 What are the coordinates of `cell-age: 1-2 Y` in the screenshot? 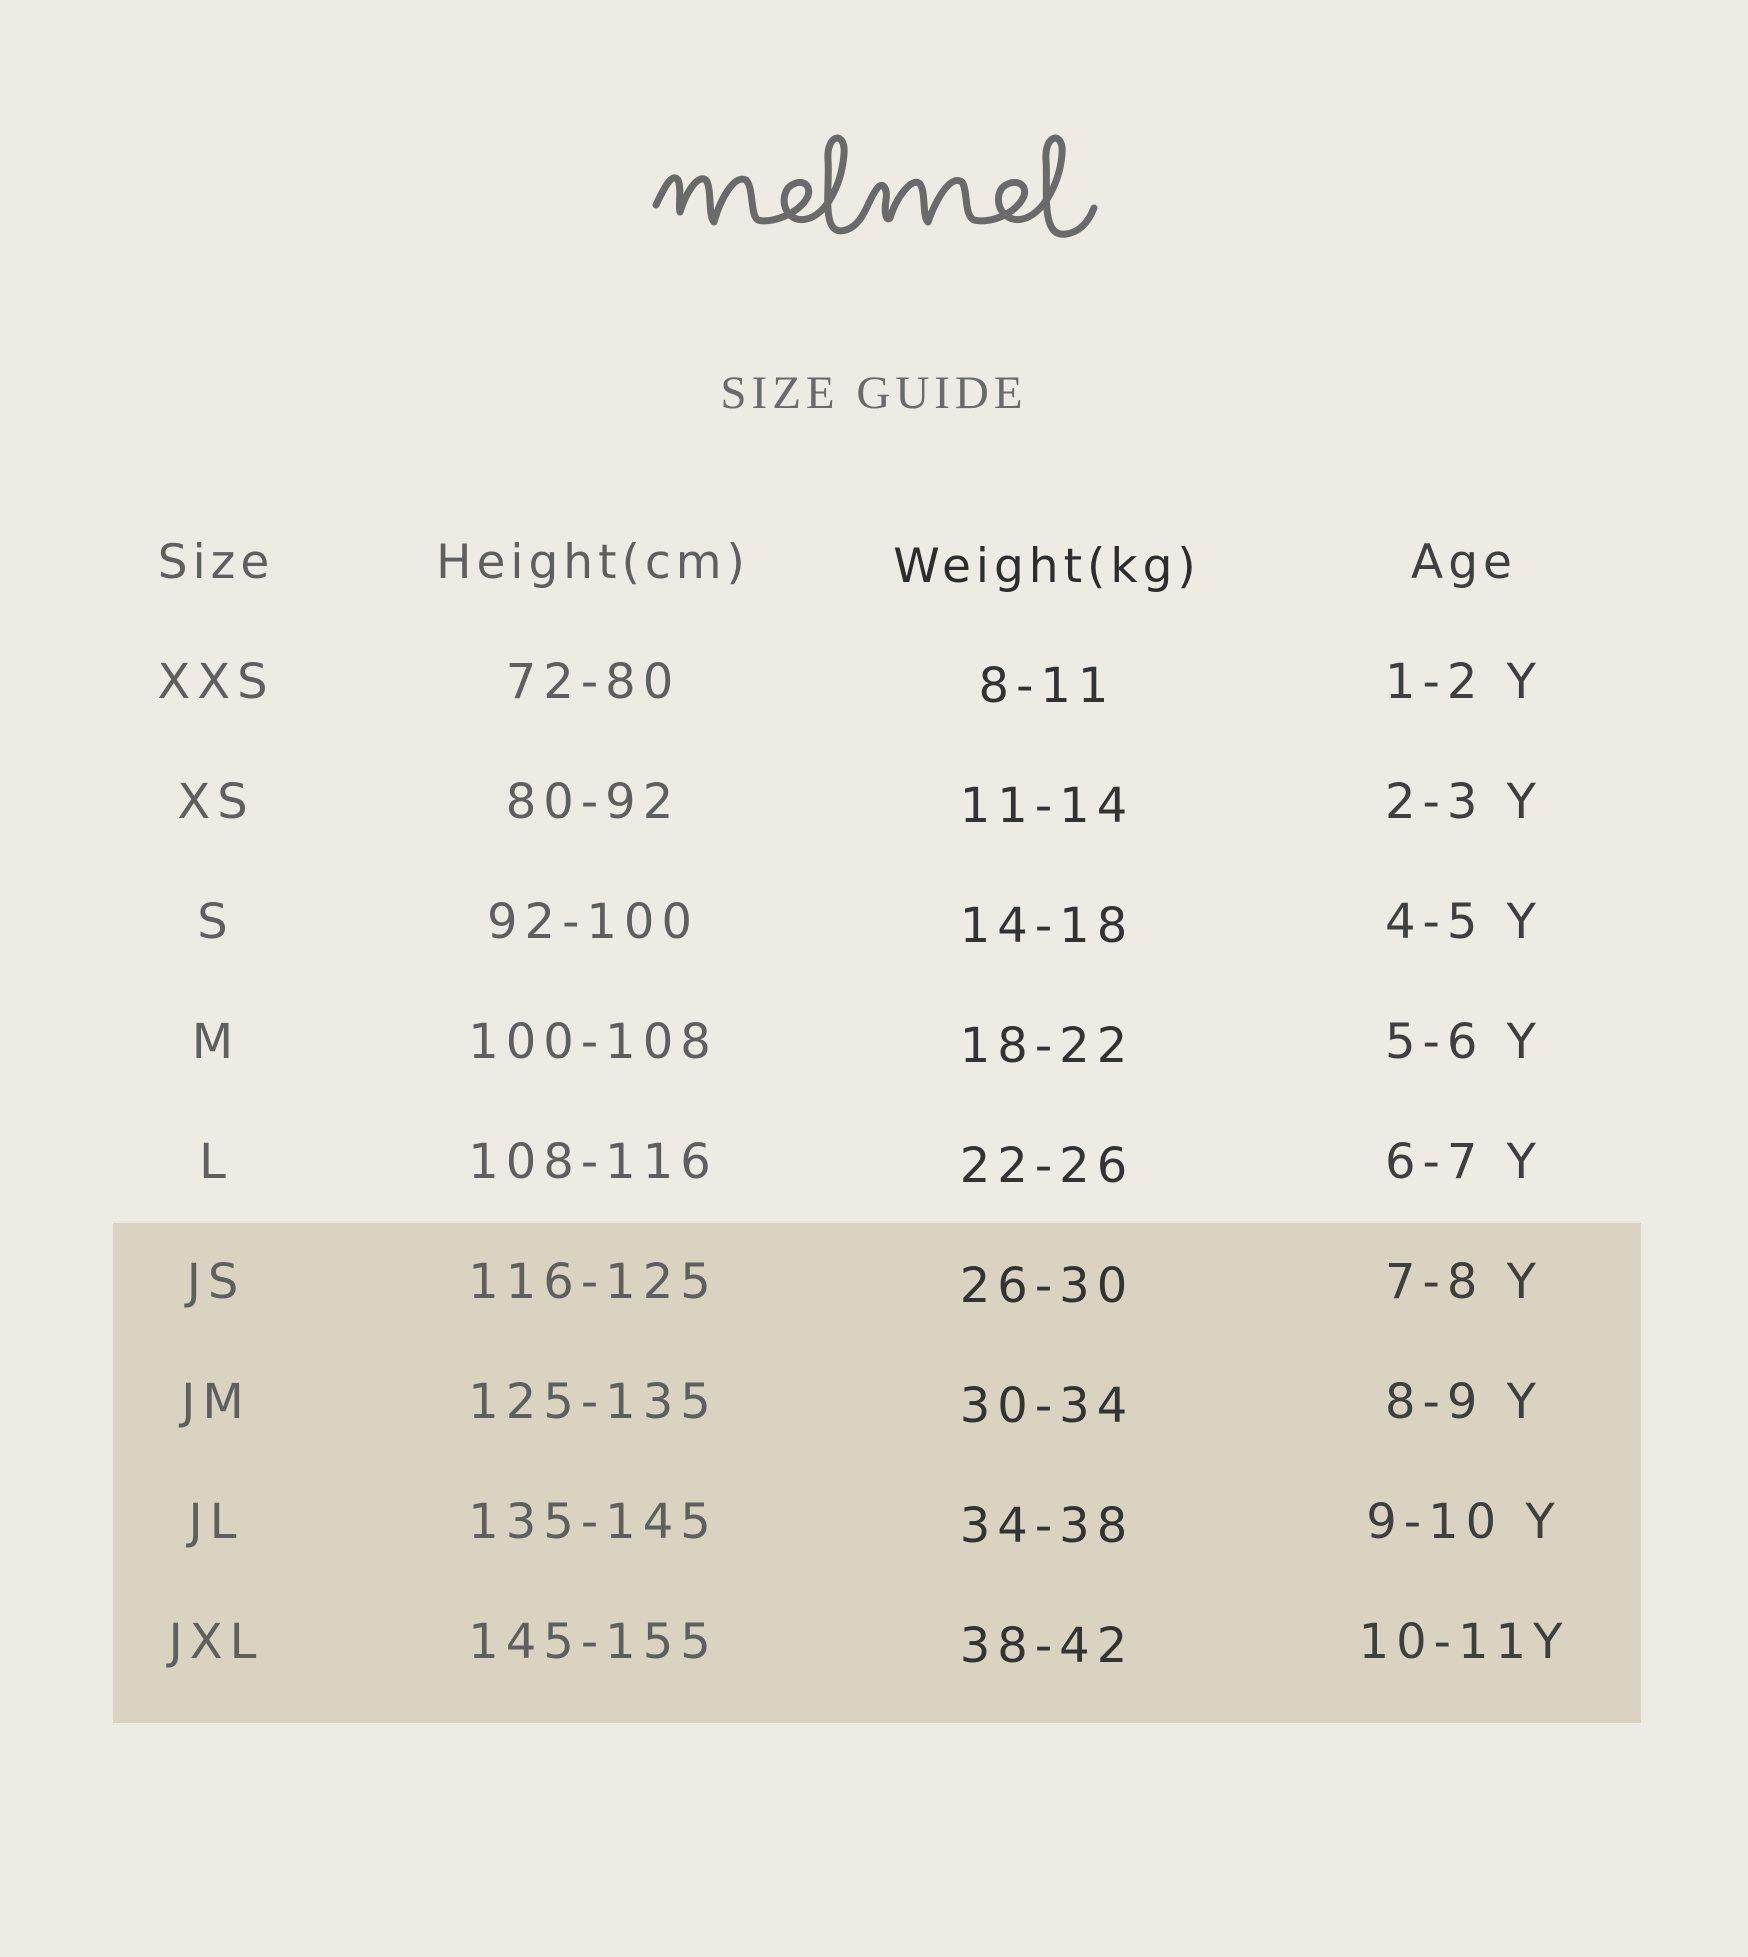 It's located at (1464, 682).